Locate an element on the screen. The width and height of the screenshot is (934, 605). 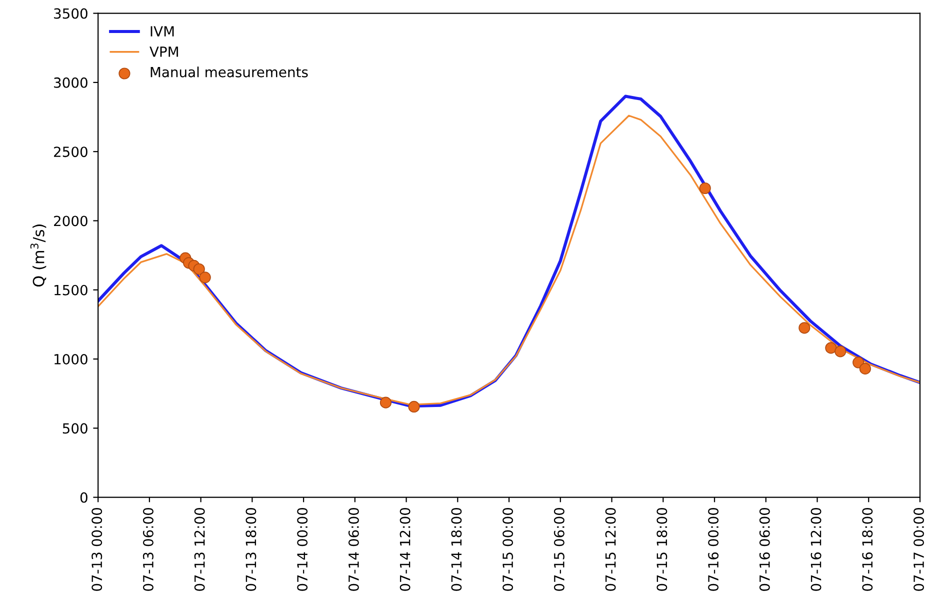
x-tick-label: 07-14 06:00 is located at coordinates (353, 549).